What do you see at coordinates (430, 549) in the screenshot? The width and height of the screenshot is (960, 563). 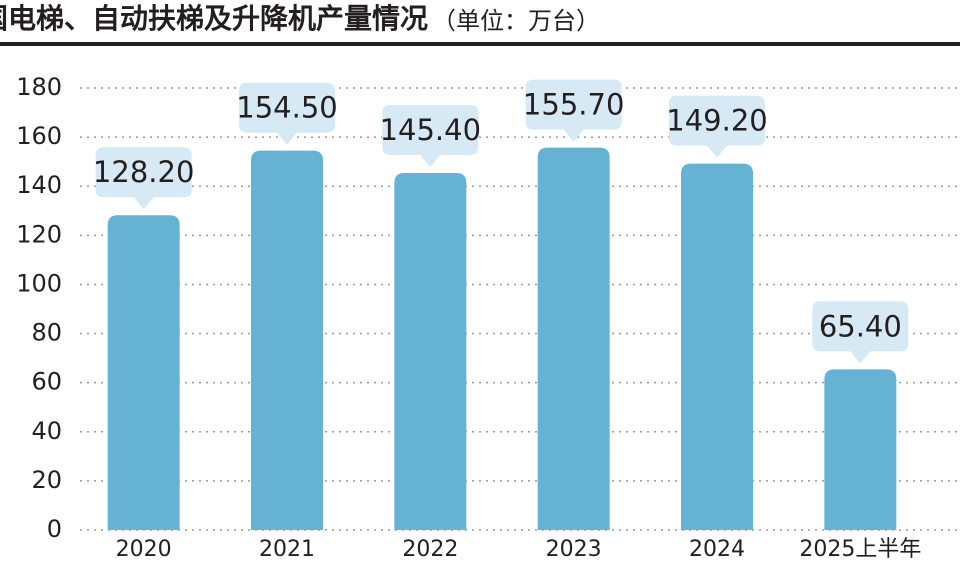 I see `x-tick-label: 2022` at bounding box center [430, 549].